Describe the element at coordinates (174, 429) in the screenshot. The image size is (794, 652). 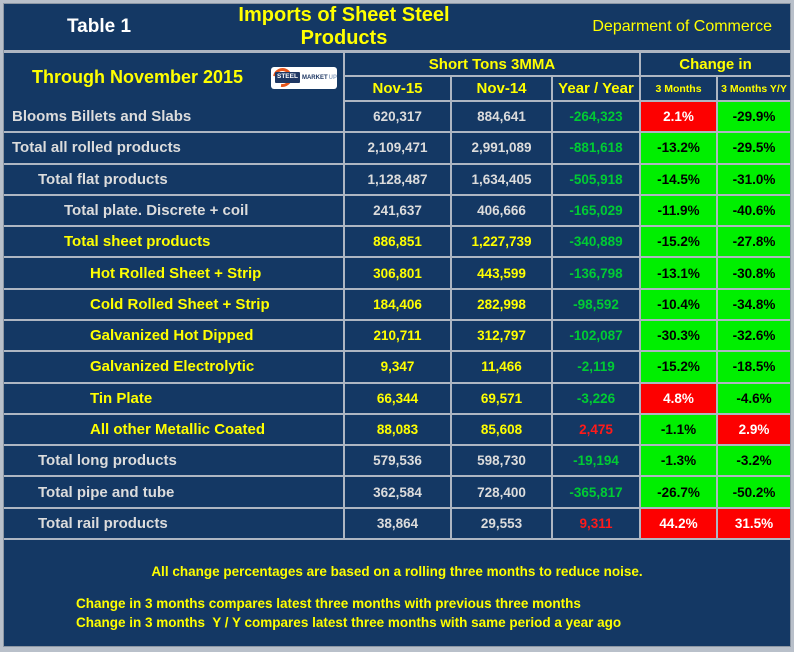
I see `product-label: All other Metallic Coated` at that location.